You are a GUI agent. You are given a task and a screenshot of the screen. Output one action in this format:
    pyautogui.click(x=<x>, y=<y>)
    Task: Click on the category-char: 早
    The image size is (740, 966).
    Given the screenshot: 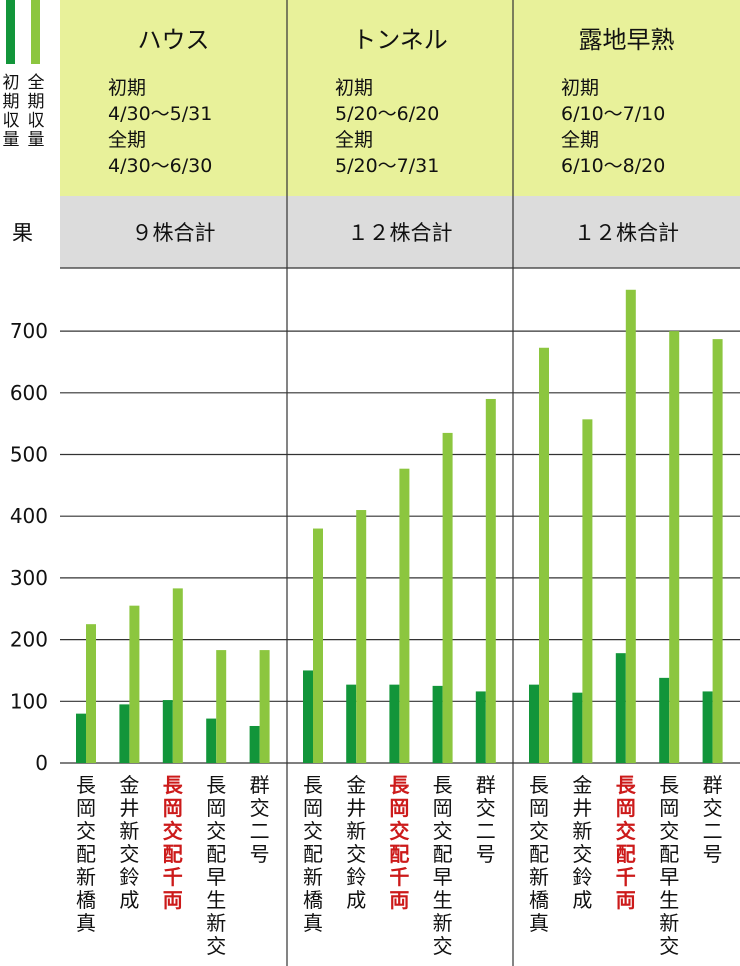 What is the action you would take?
    pyautogui.click(x=669, y=877)
    